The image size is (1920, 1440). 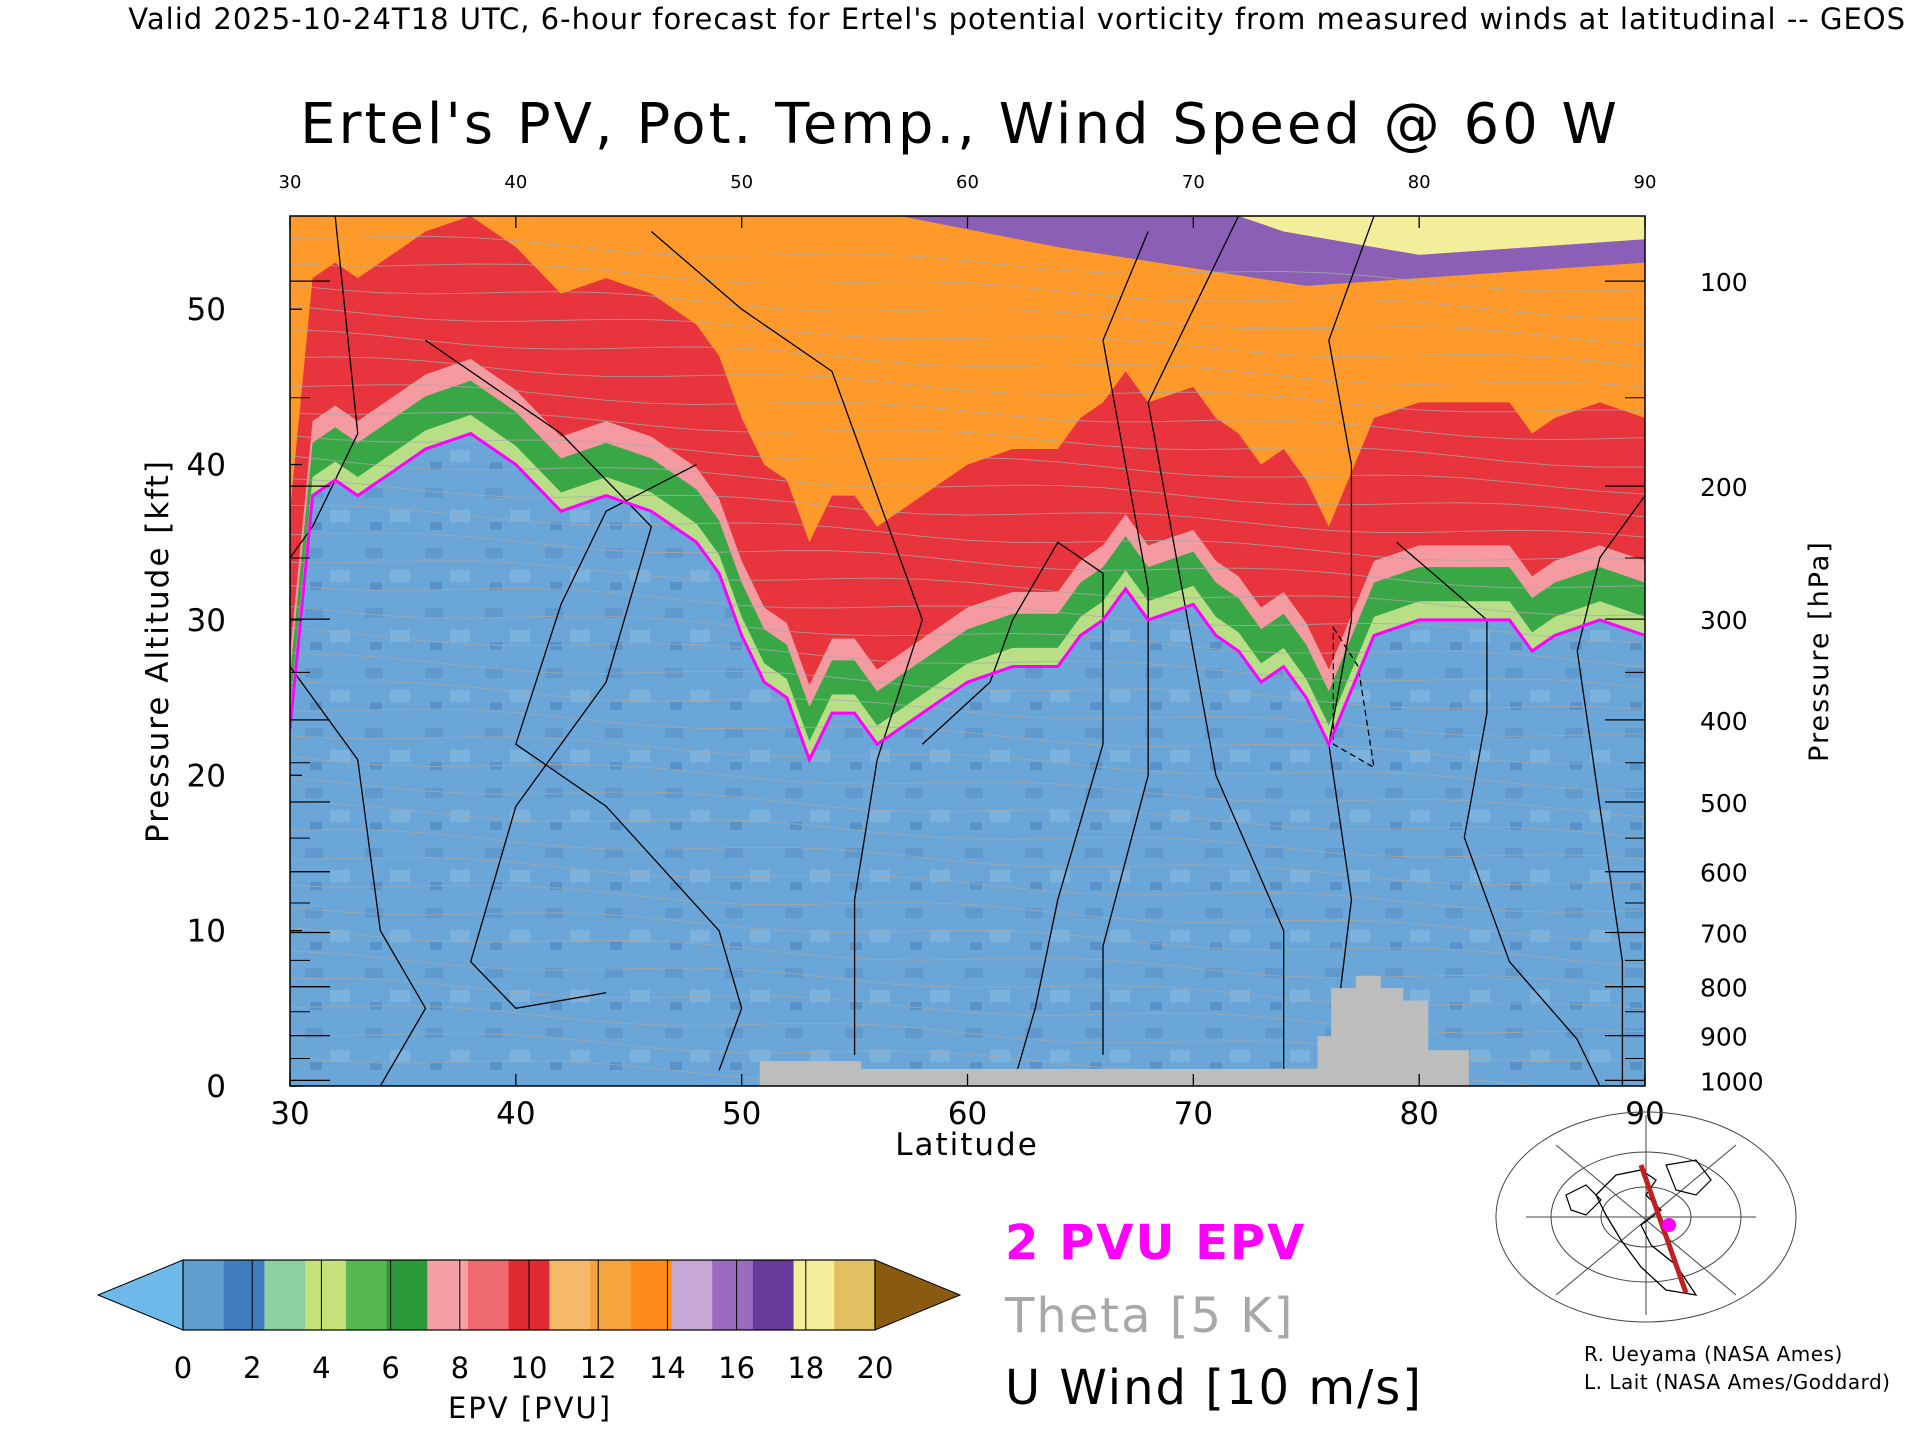 I want to click on colorbar-tick-9: 18, so click(x=805, y=1368).